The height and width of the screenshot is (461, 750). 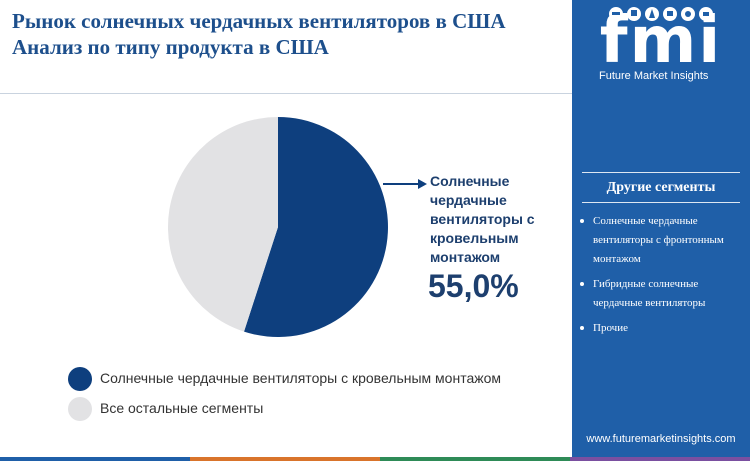 What do you see at coordinates (654, 76) in the screenshot?
I see `brand-tagline: Future Market Insights` at bounding box center [654, 76].